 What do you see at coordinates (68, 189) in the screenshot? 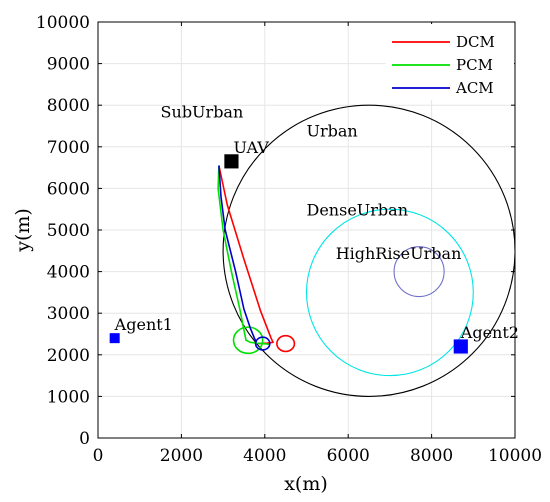
I see `y-tick-label: 6000` at bounding box center [68, 189].